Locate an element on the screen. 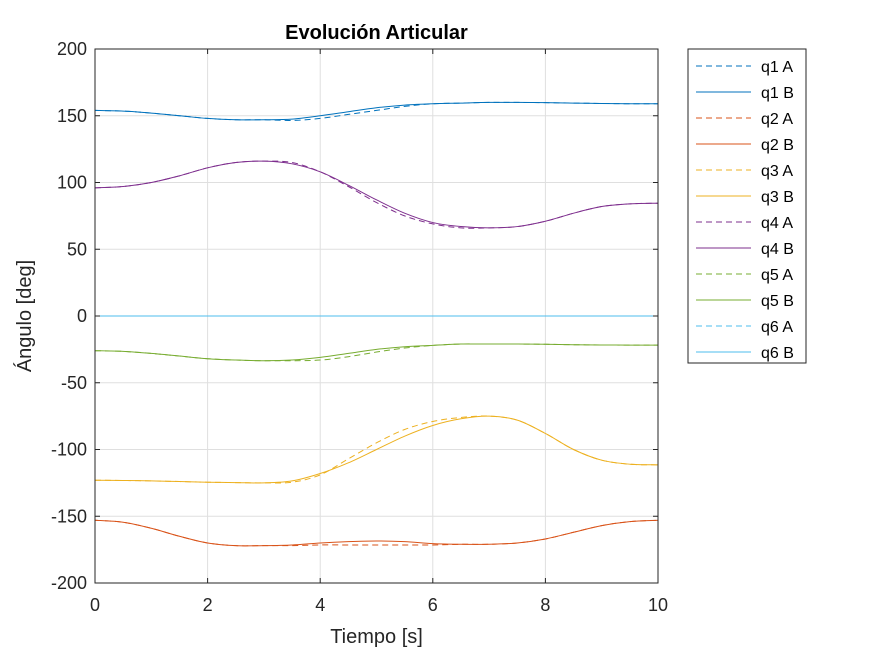 The image size is (875, 656). legend-label: q6 B is located at coordinates (777, 353).